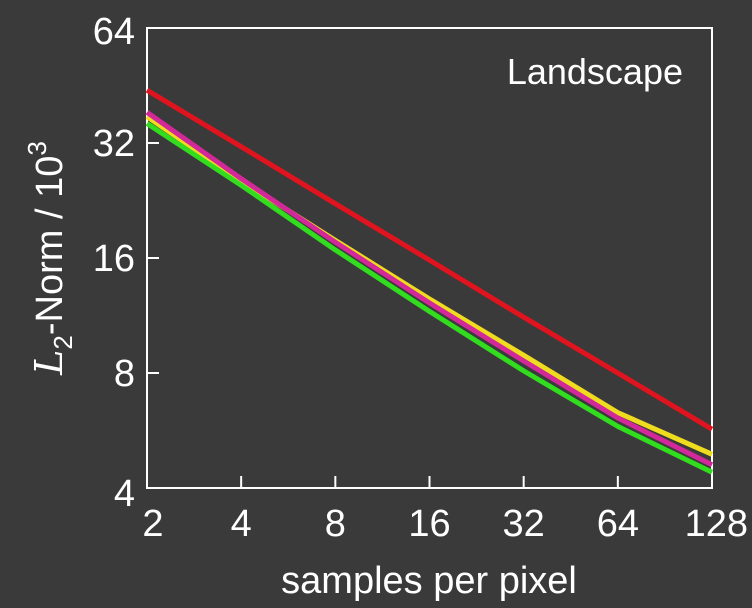 The width and height of the screenshot is (752, 608). What do you see at coordinates (241, 524) in the screenshot?
I see `x-tick-label: 4` at bounding box center [241, 524].